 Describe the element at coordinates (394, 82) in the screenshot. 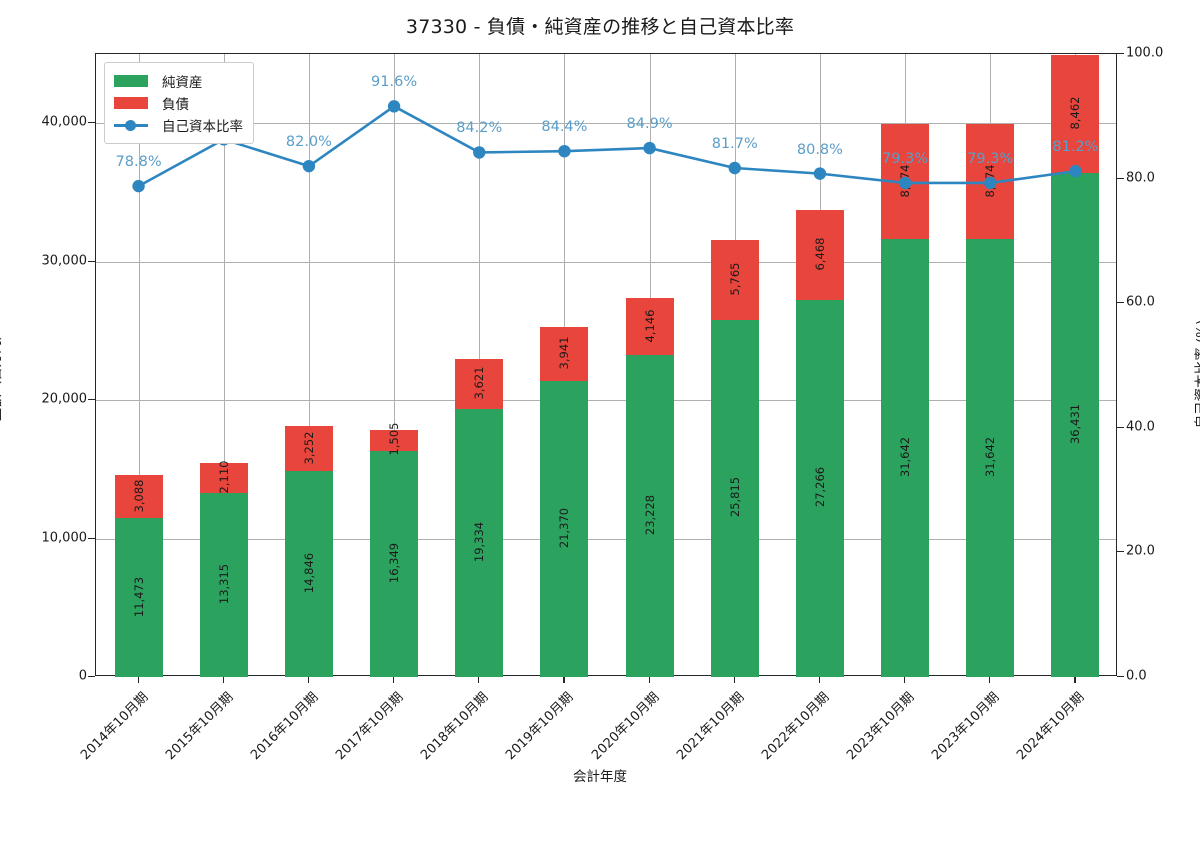

I see `ratio-value-label: 91.6%` at that location.